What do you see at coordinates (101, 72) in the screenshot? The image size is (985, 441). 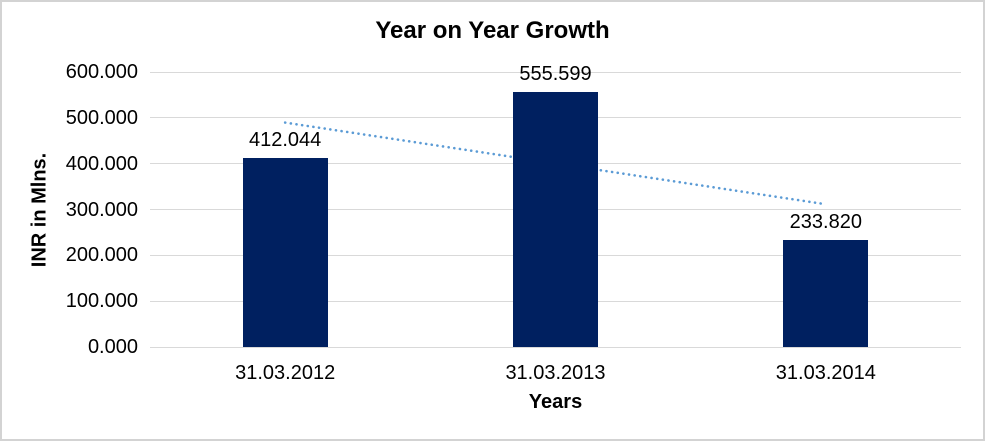 I see `y-tick-label: 600.000` at bounding box center [101, 72].